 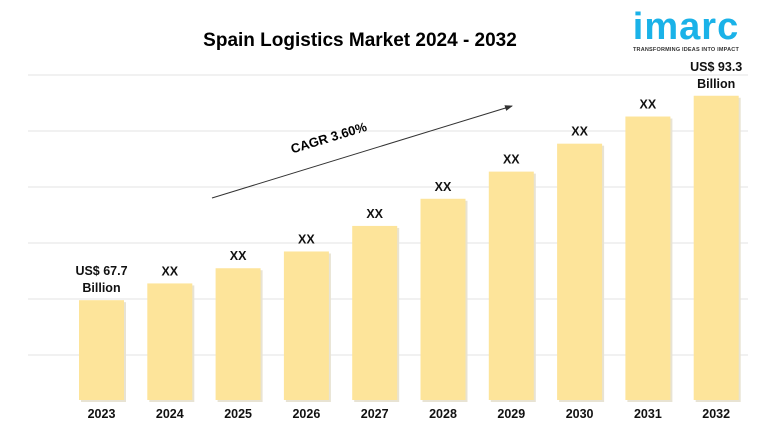 I want to click on imarc-logo: imarc TRANSFORMING IDEAS INTO IMPACT, so click(x=686, y=30).